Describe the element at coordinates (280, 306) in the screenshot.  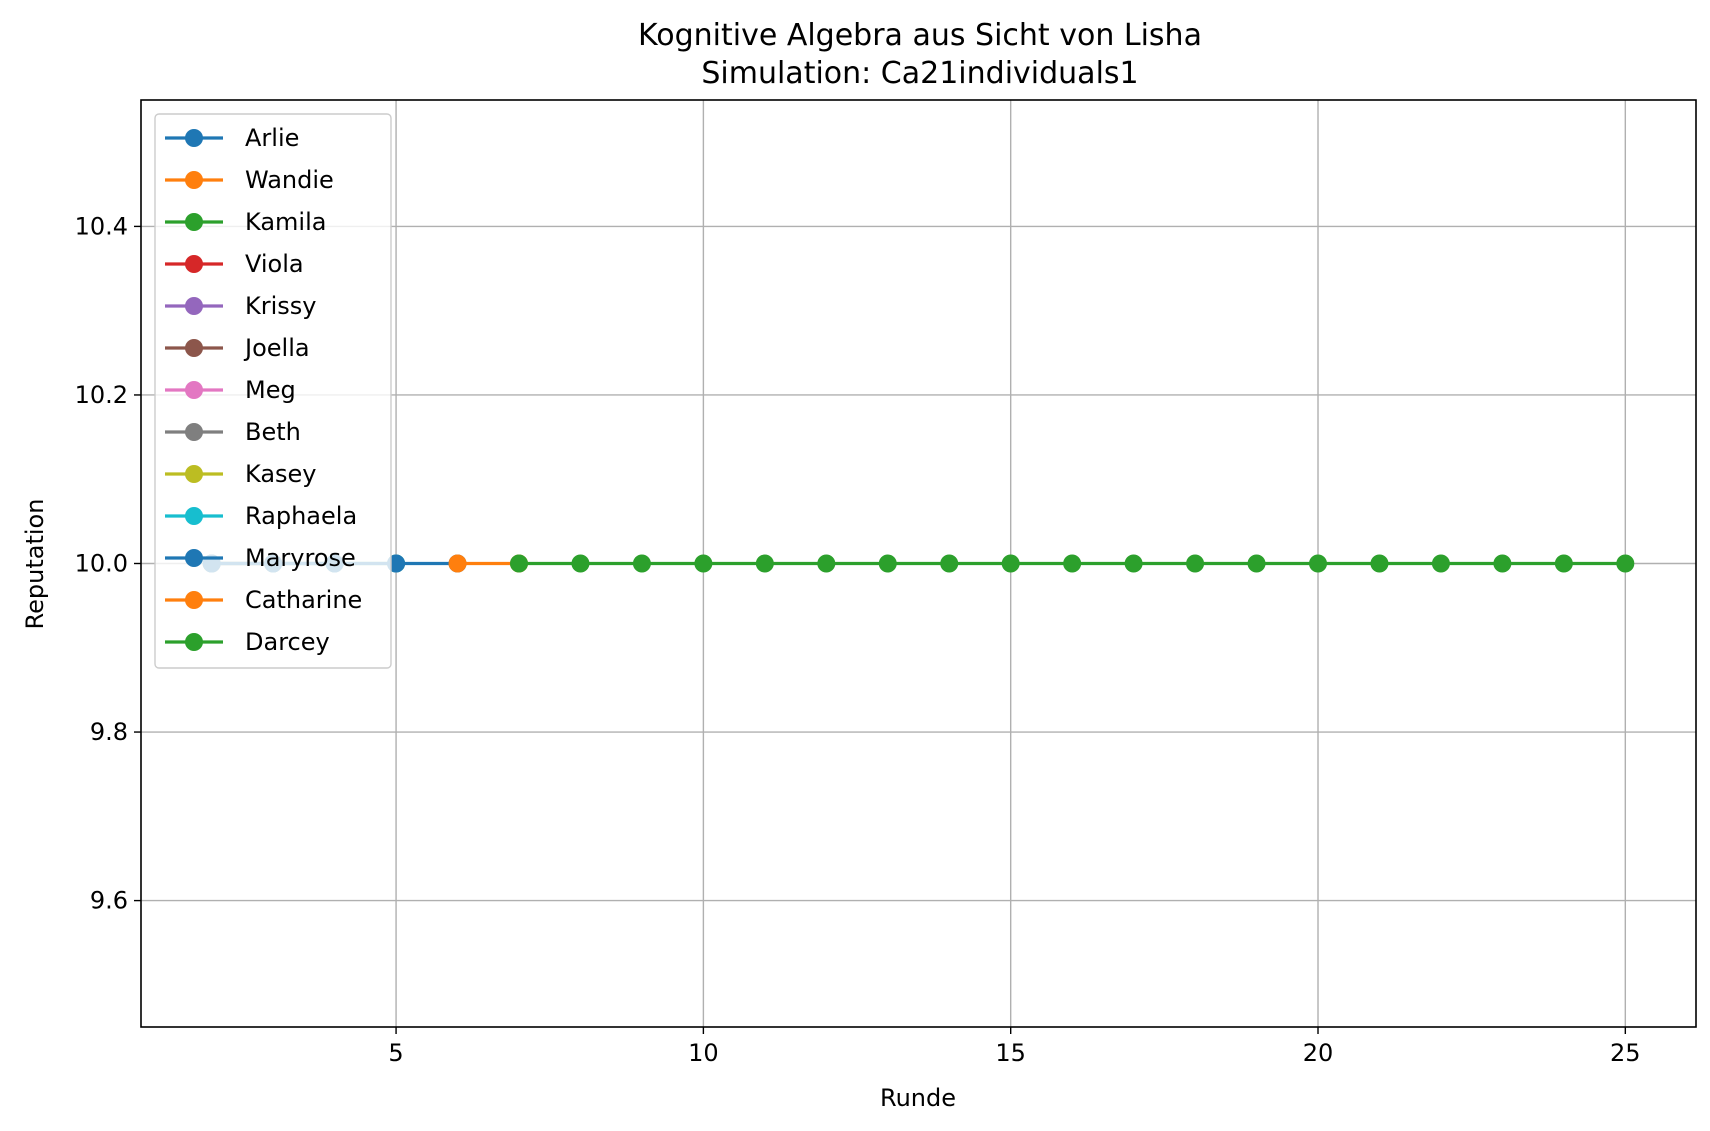
I see `legend-label: Krissy` at that location.